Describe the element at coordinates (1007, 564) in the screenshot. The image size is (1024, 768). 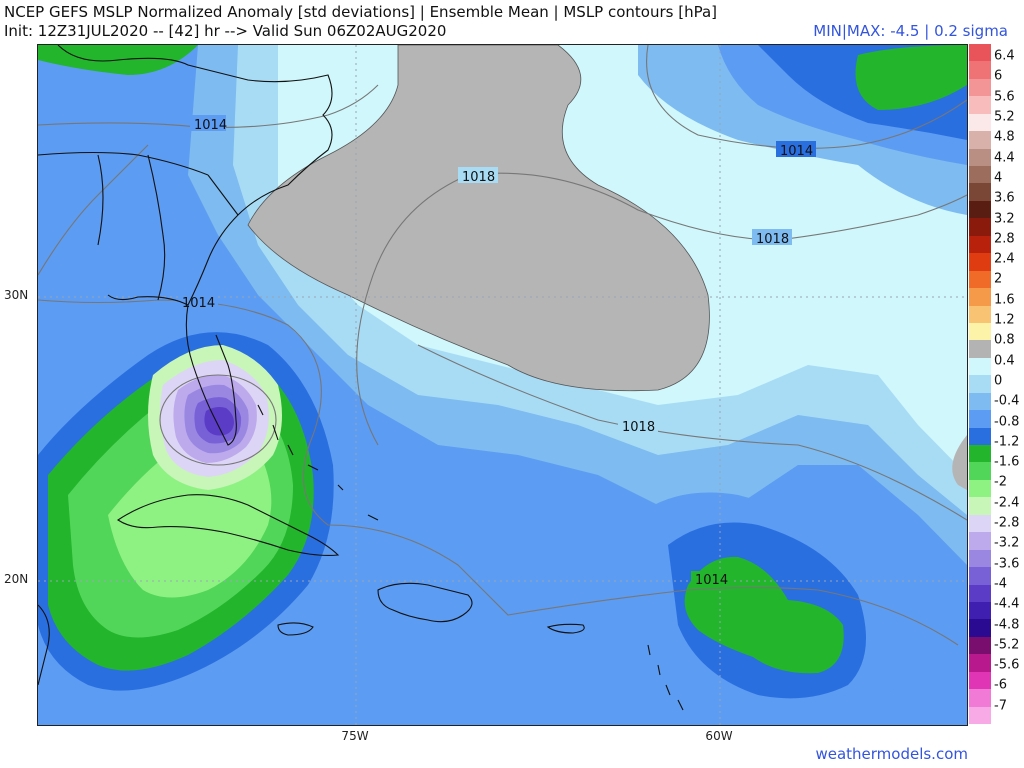
I see `colorbar-label: -3.6` at that location.